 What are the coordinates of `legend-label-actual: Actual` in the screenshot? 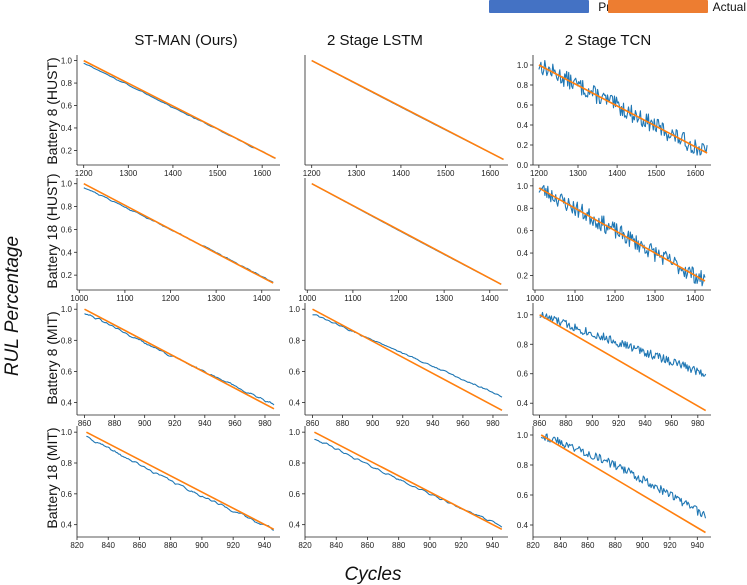 It's located at (729, 7).